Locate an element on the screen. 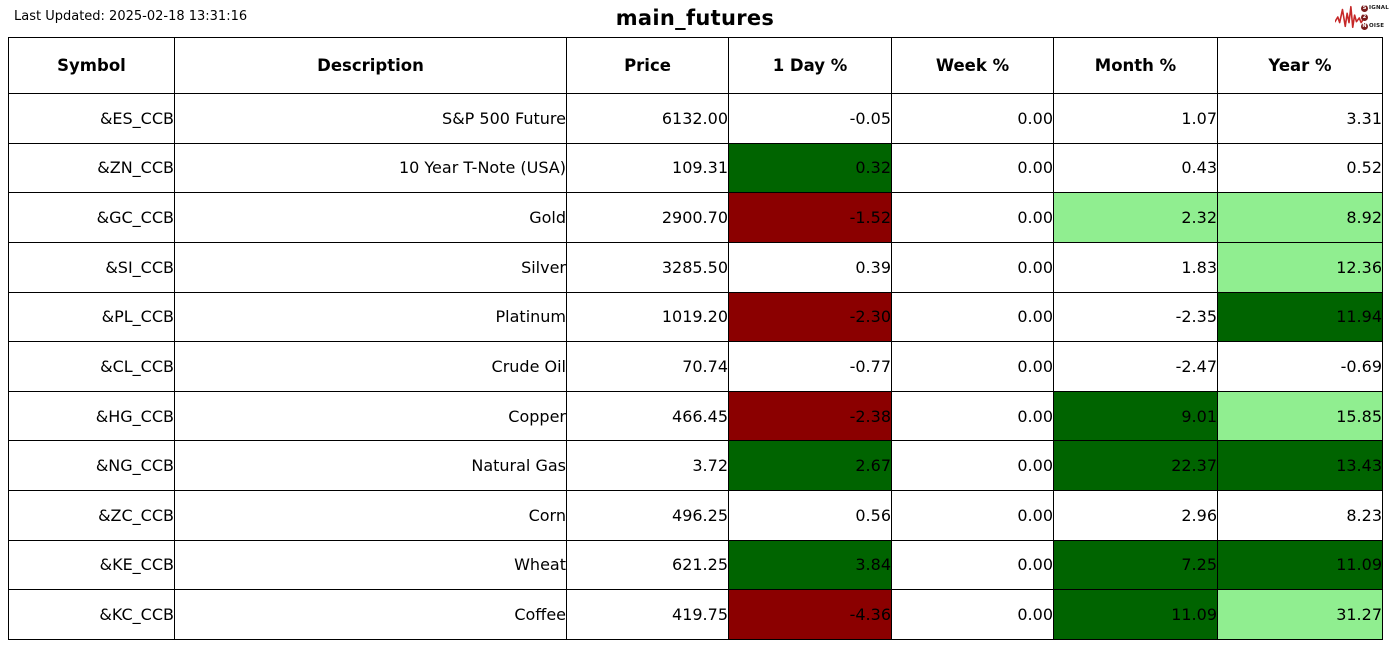  cell-month-pct: 1.07 is located at coordinates (1135, 118).